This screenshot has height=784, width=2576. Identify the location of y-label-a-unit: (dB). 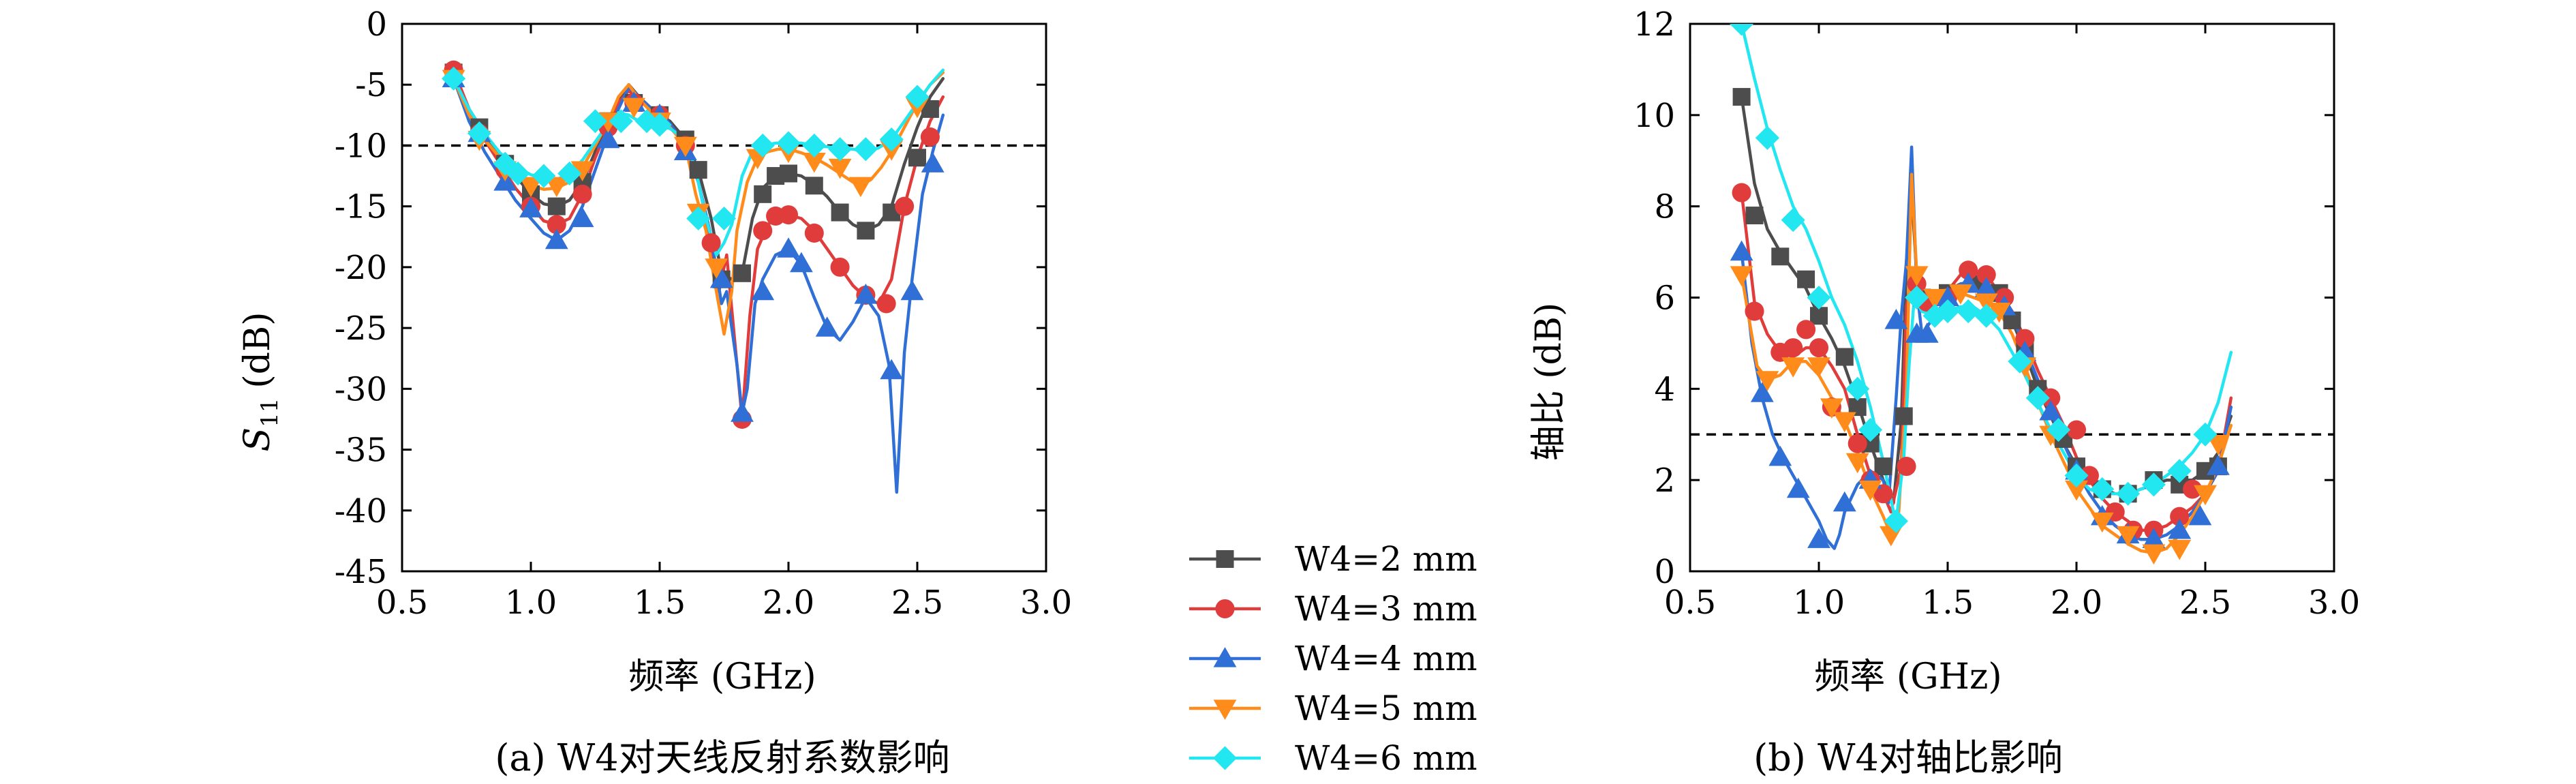
(257, 350).